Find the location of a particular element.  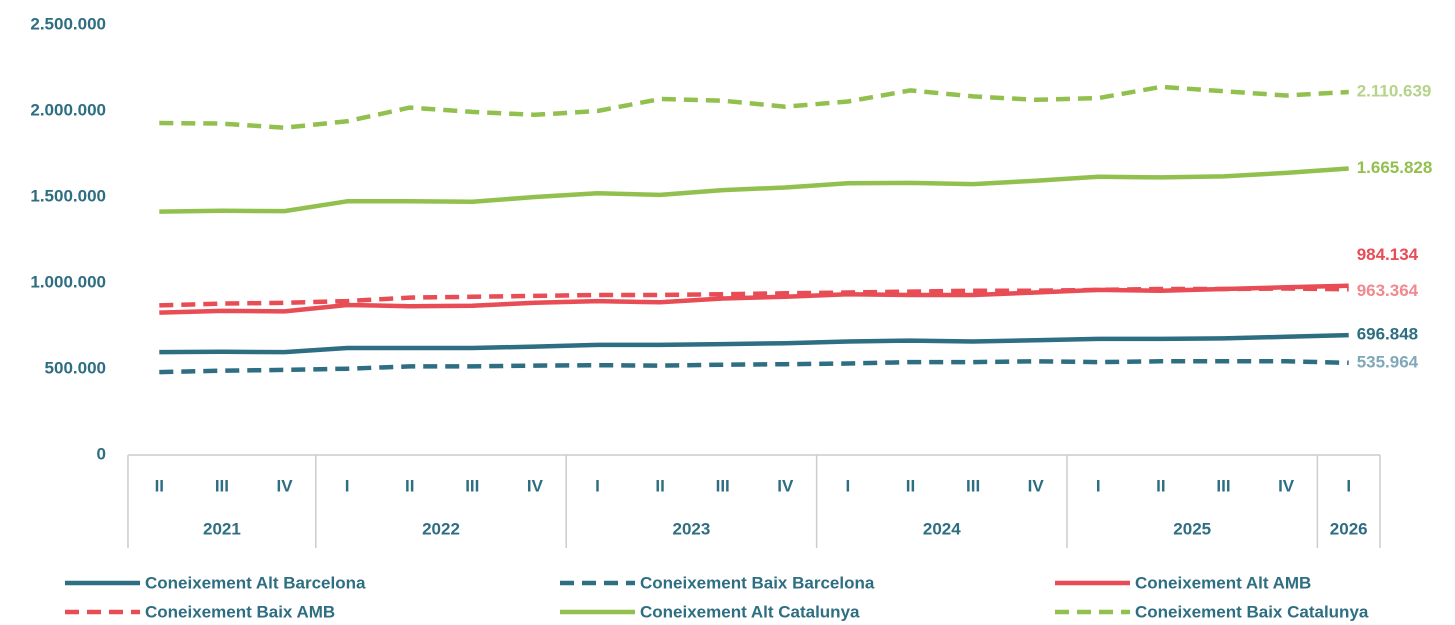

y-tick-label: 1.500.000 is located at coordinates (68, 195).